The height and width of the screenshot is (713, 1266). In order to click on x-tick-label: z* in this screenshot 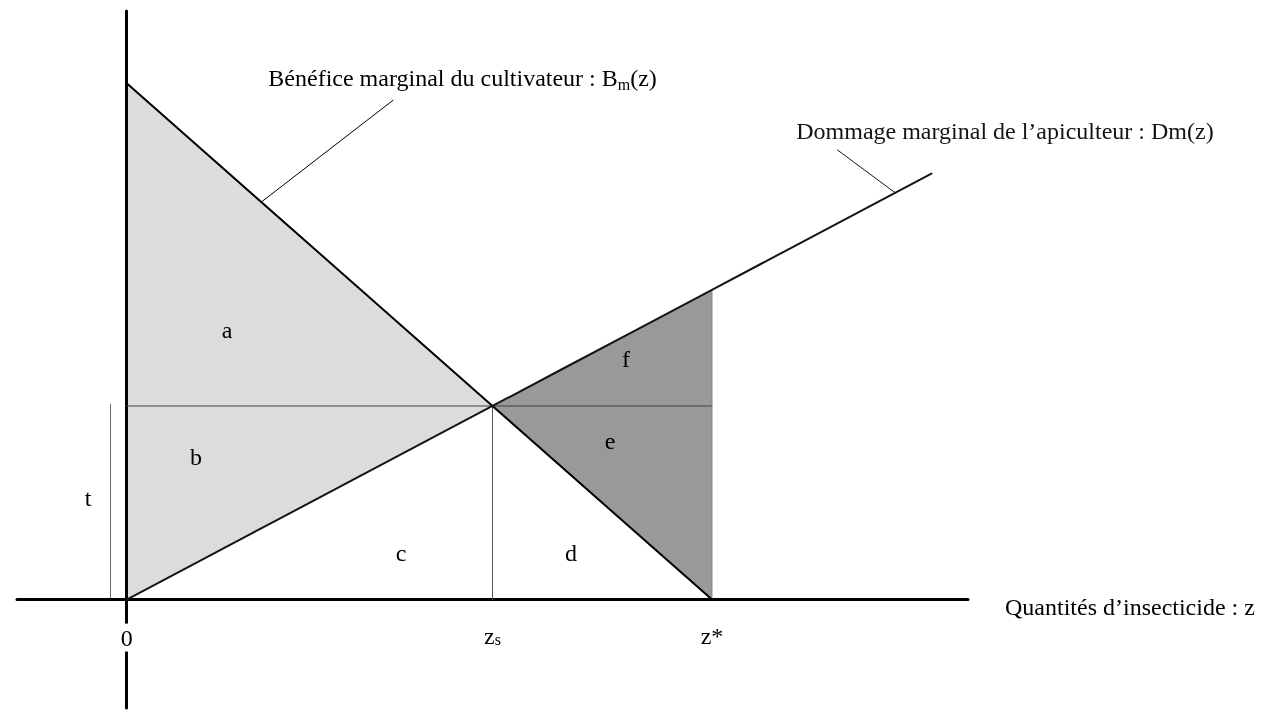, I will do `click(712, 635)`.